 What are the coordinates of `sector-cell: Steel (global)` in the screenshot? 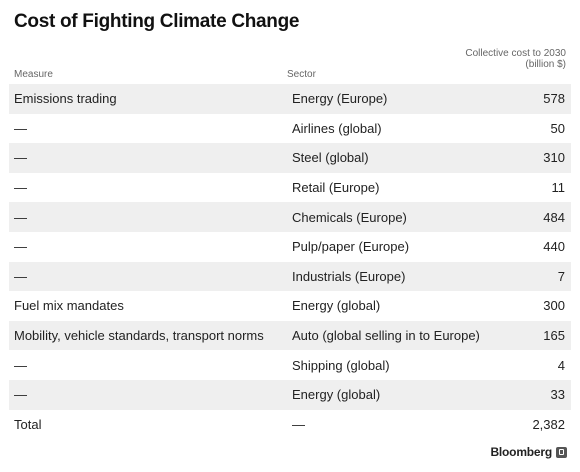 It's located at (396, 158).